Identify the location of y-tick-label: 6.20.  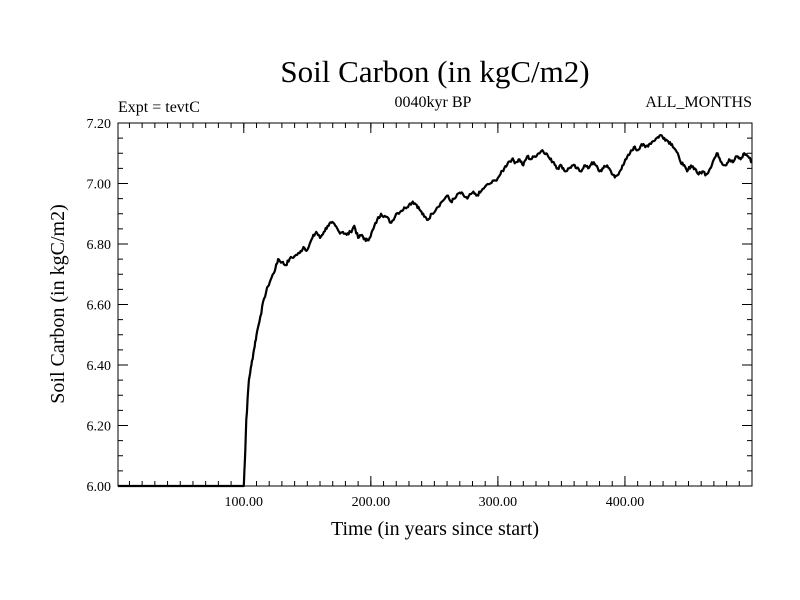
(99, 427).